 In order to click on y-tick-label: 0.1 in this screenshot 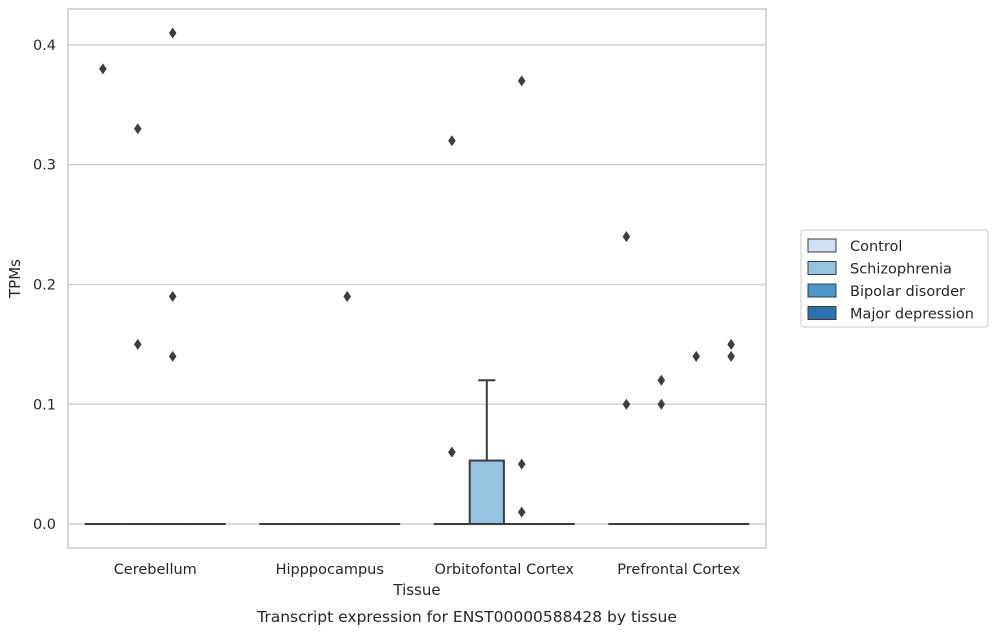, I will do `click(44, 405)`.